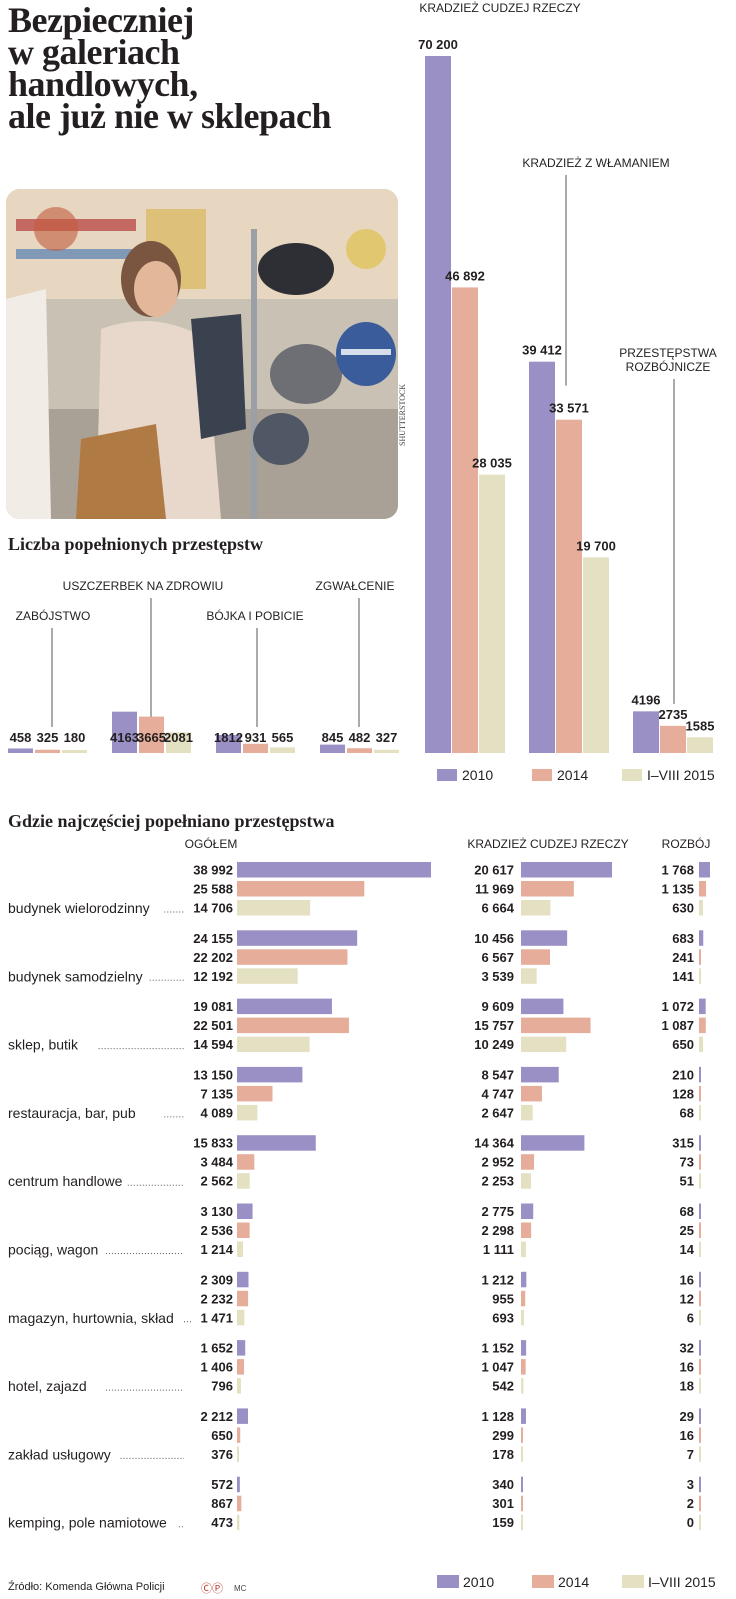  I want to click on hbar-value-label: 0, so click(690, 1522).